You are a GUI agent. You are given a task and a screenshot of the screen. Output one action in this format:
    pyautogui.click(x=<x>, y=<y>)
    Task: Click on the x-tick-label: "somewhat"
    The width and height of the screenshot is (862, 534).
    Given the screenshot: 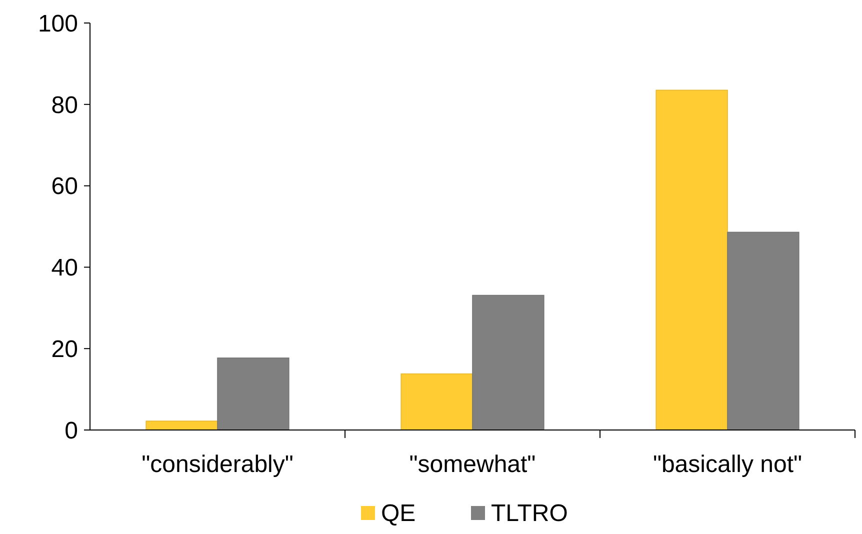 What is the action you would take?
    pyautogui.click(x=472, y=464)
    